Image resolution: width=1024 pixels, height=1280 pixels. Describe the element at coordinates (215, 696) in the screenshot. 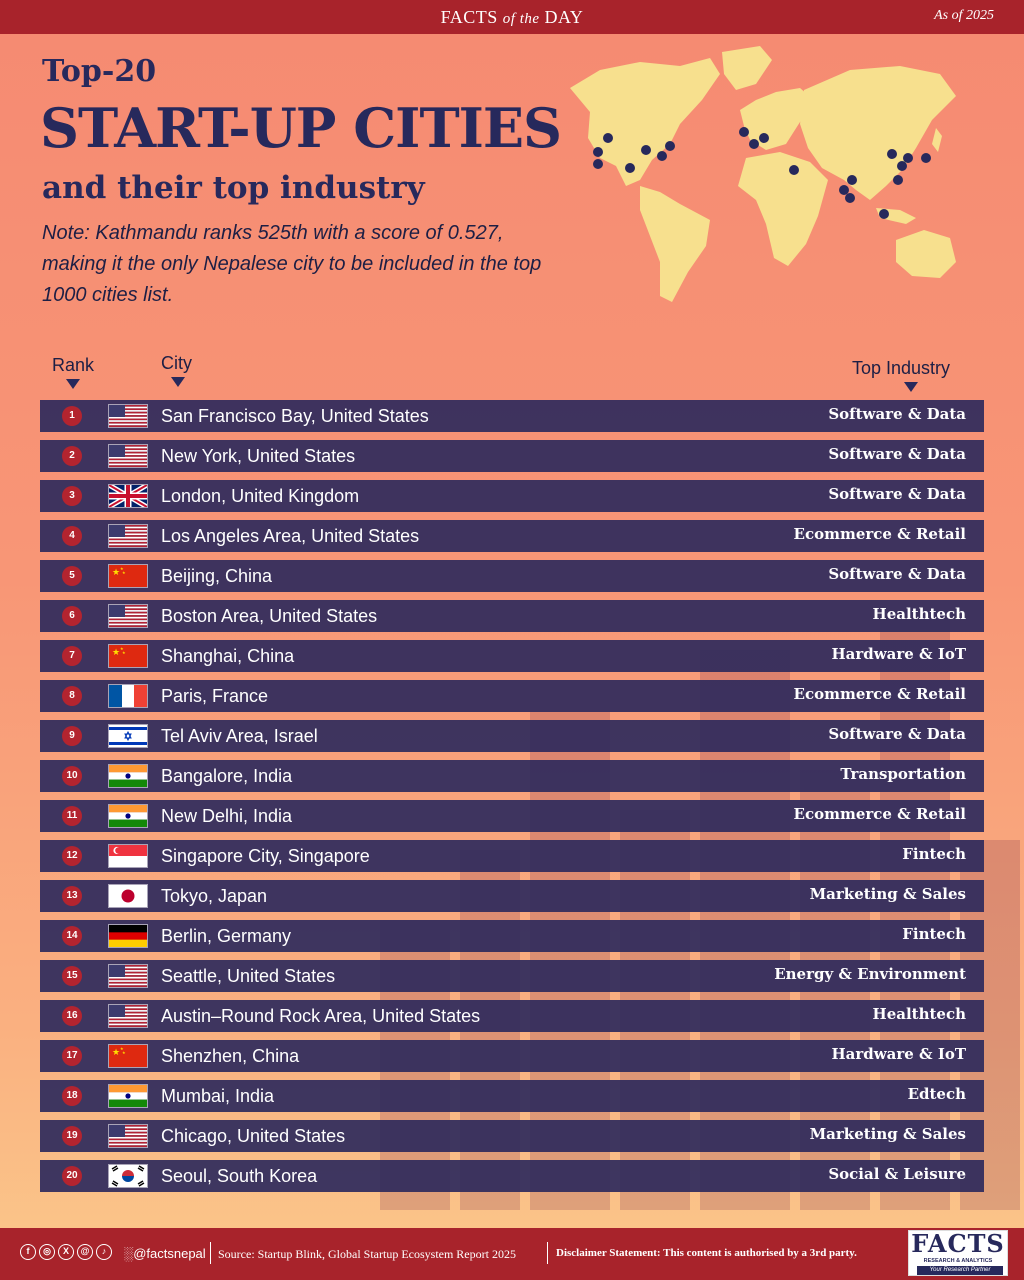

I see `city-name: Paris, France` at that location.